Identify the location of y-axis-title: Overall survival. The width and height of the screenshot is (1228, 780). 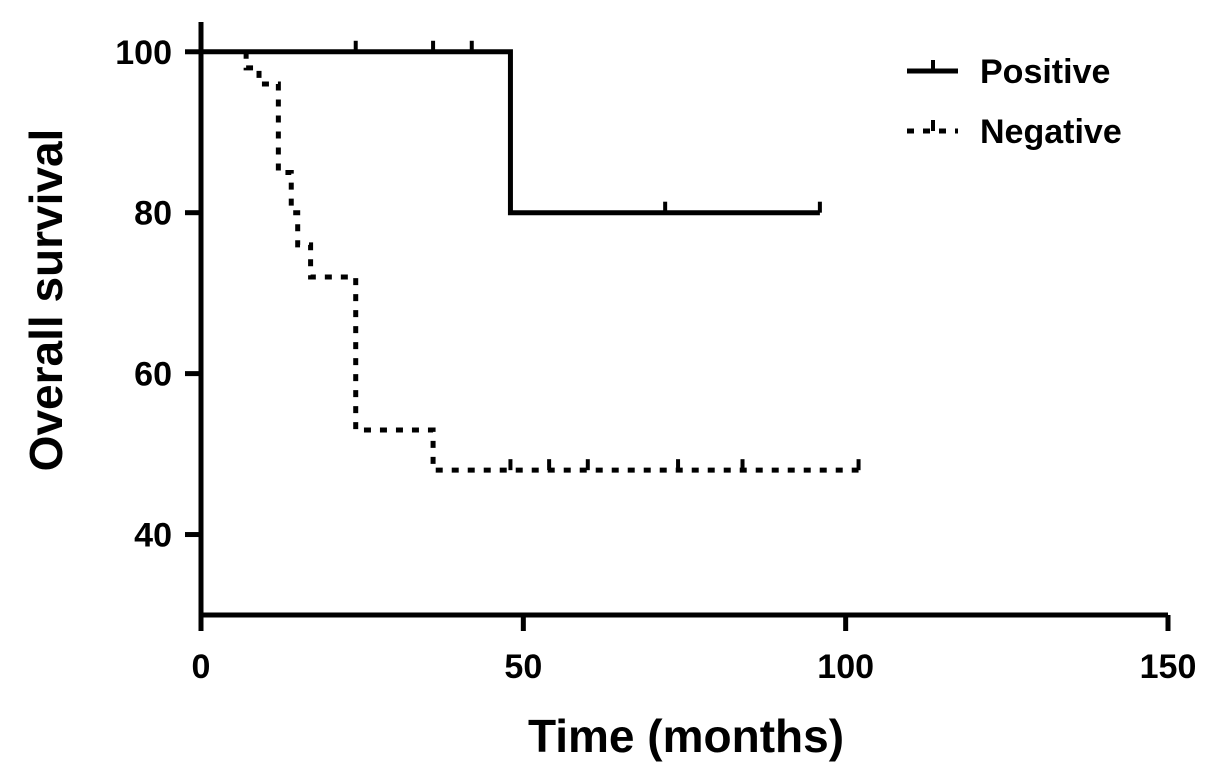
(46, 300).